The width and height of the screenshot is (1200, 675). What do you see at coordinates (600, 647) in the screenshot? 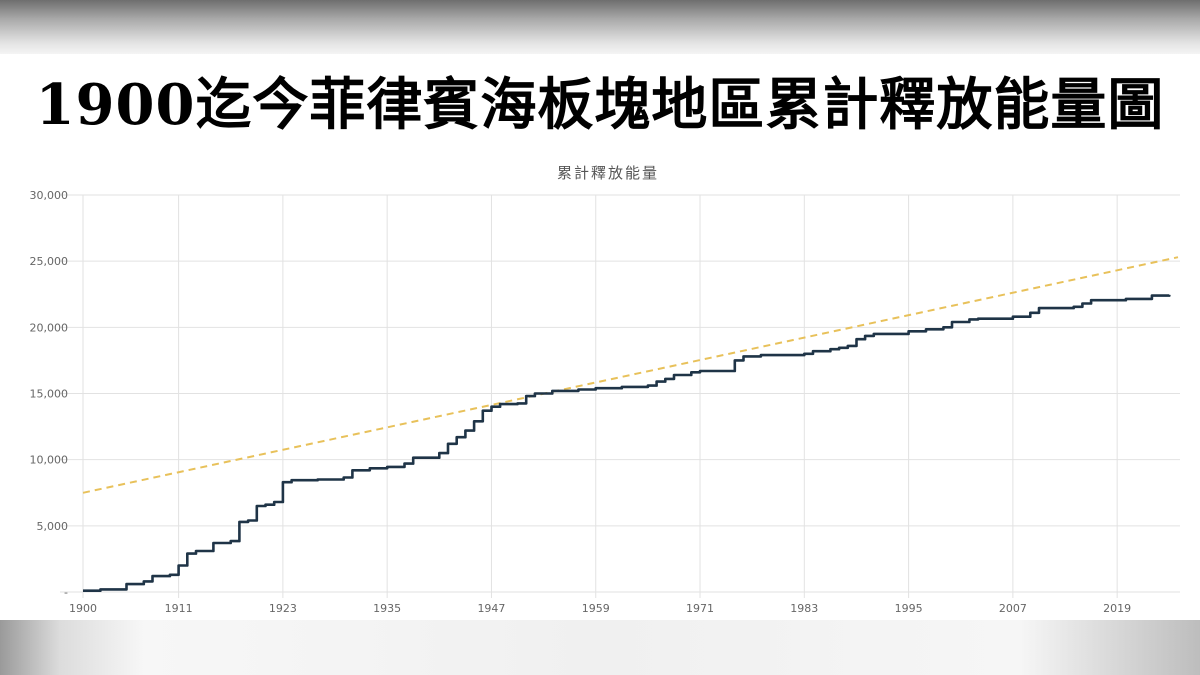
I see `photo-bottom-frame` at bounding box center [600, 647].